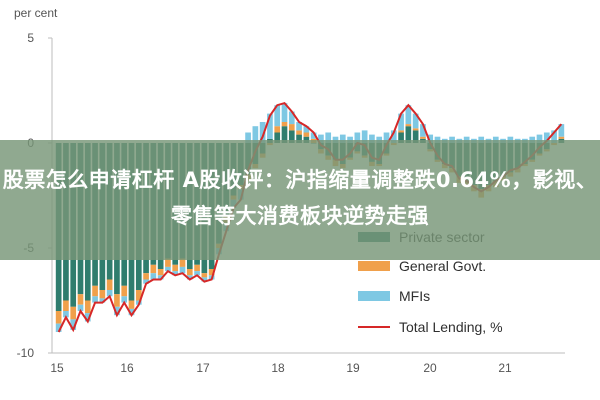  Describe the element at coordinates (374, 266) in the screenshot. I see `legend-general-govt-swatch` at that location.